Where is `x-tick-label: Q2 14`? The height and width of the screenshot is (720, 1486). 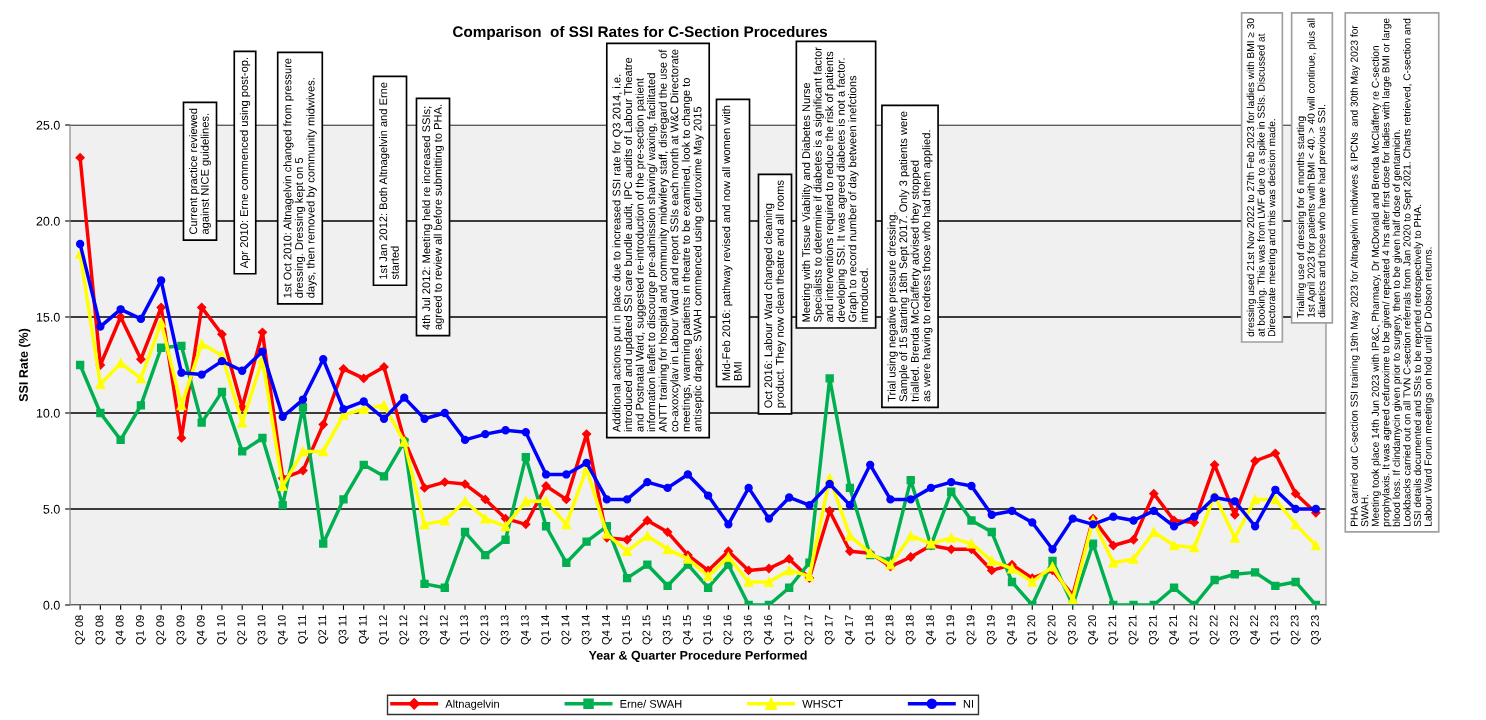
x-tick-label: Q2 14 is located at coordinates (566, 630).